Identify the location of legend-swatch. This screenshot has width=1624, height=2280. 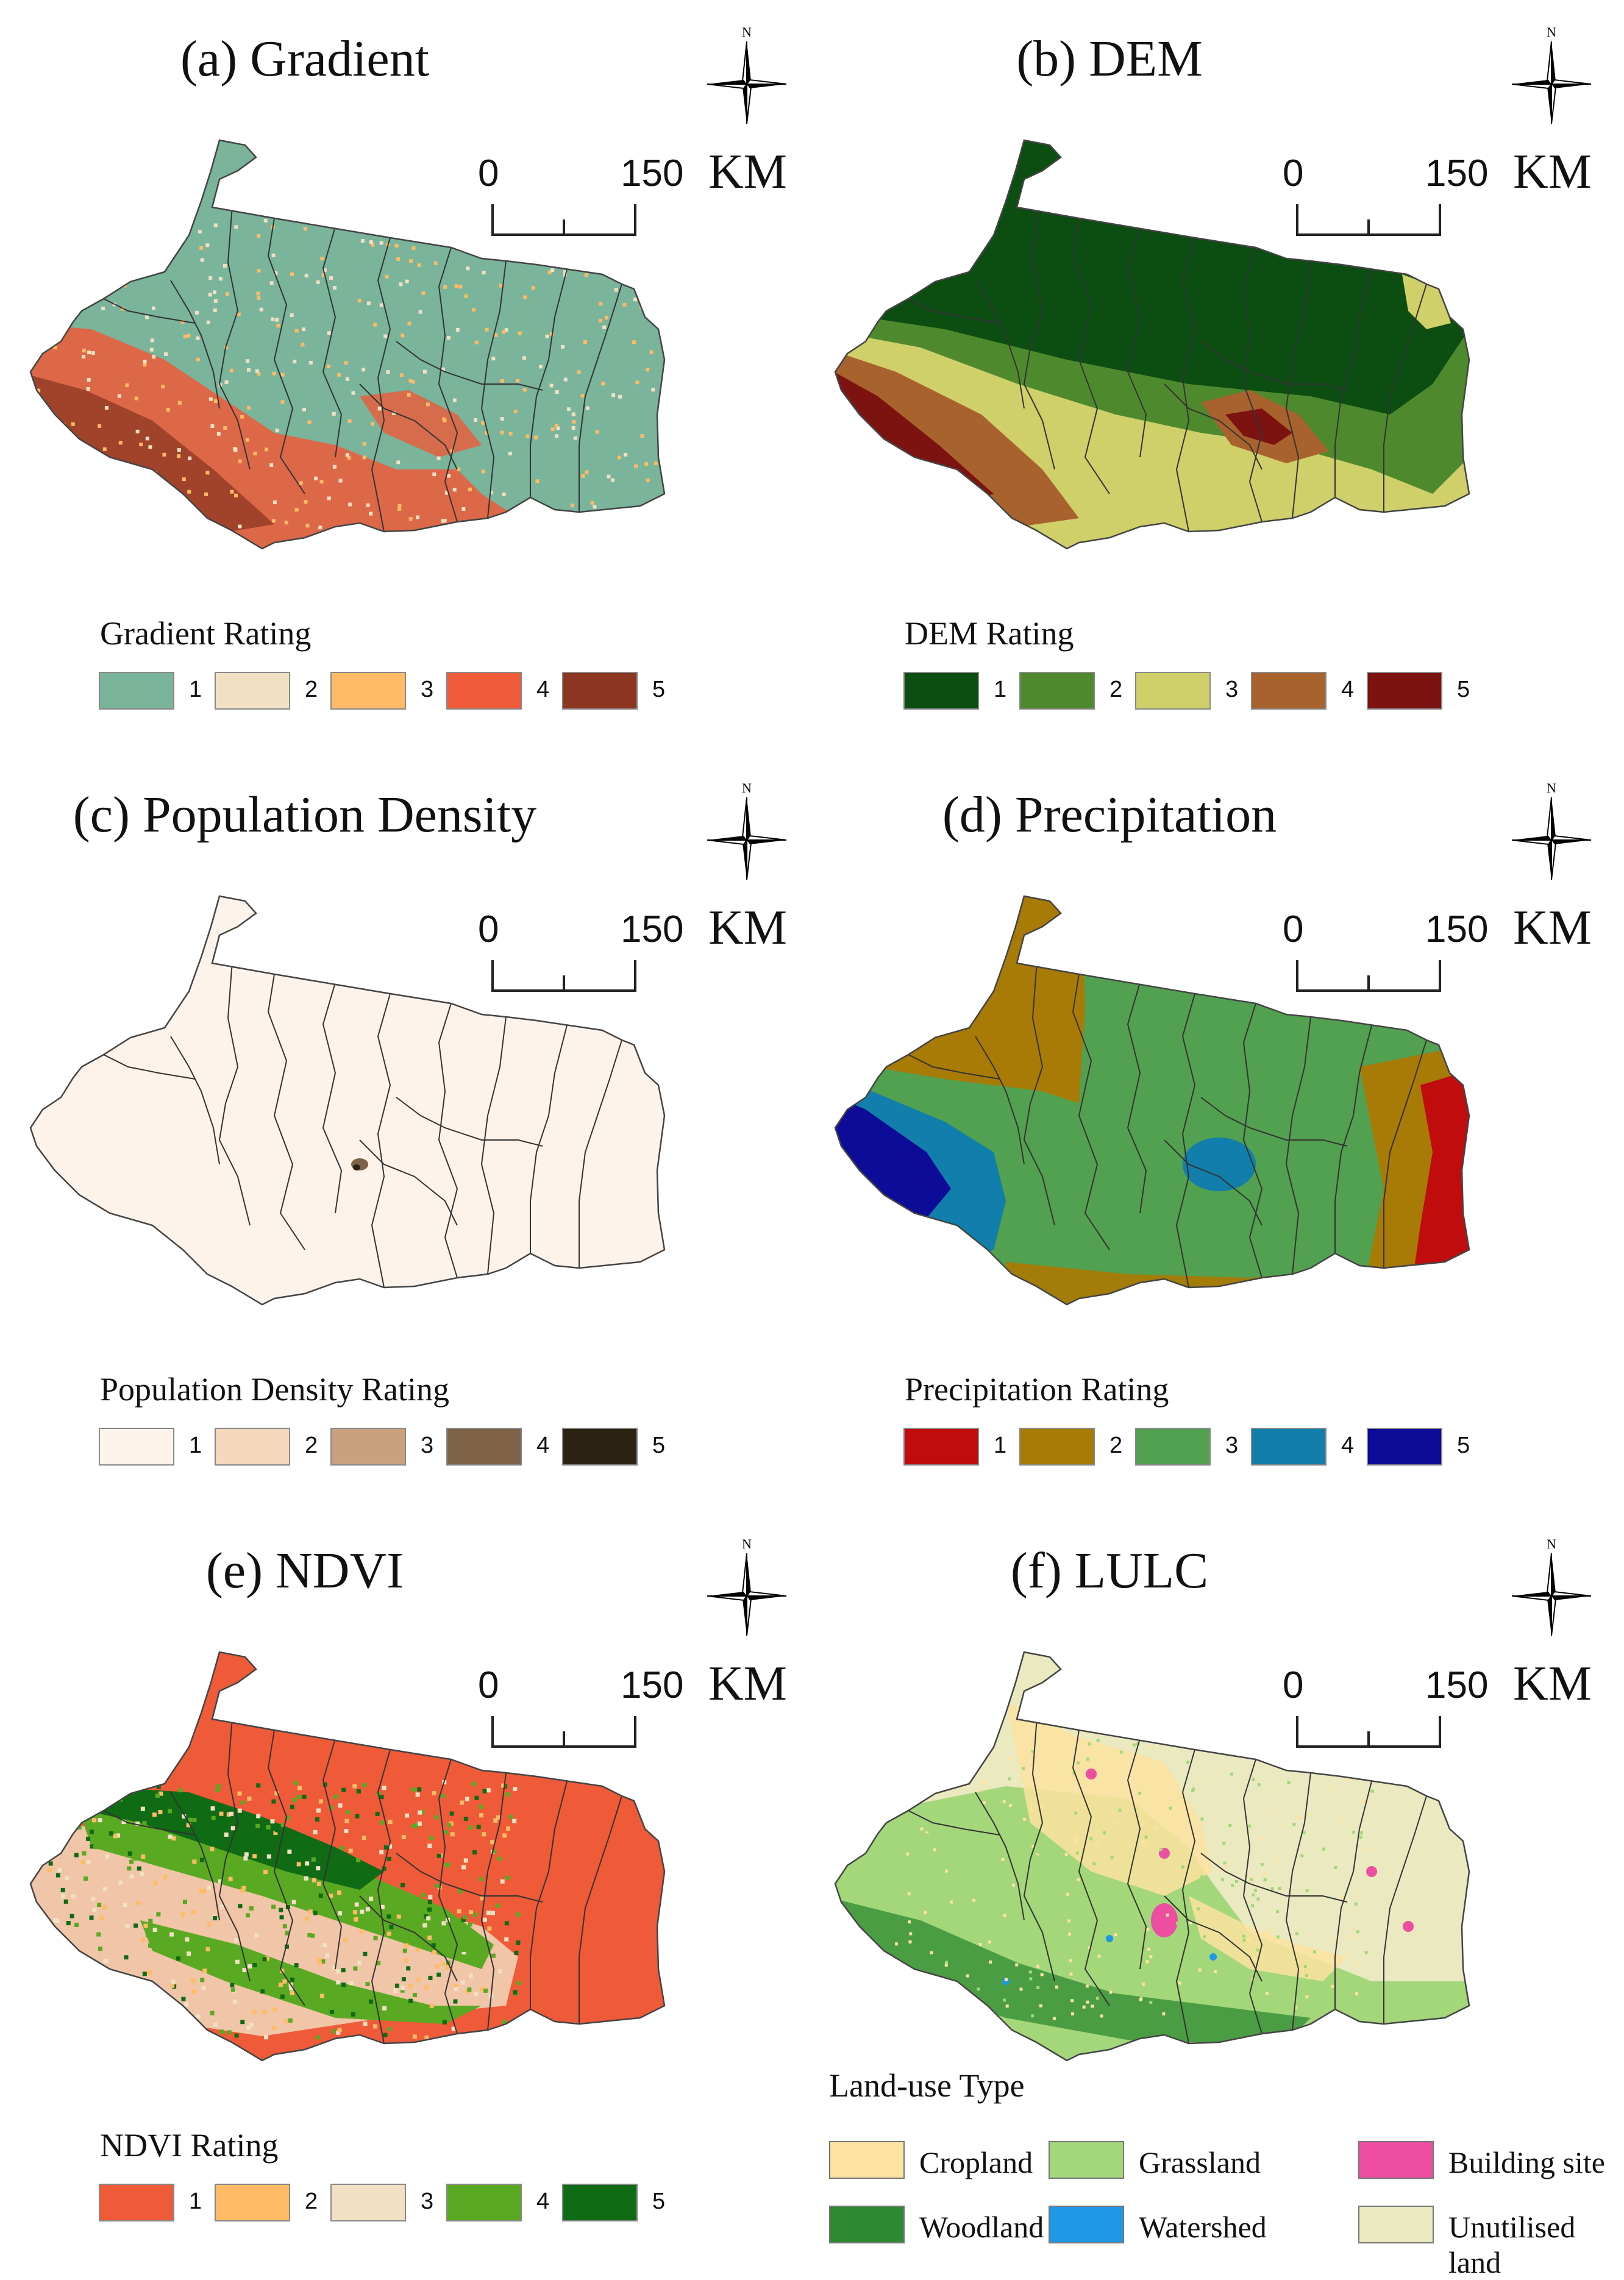
(368, 691).